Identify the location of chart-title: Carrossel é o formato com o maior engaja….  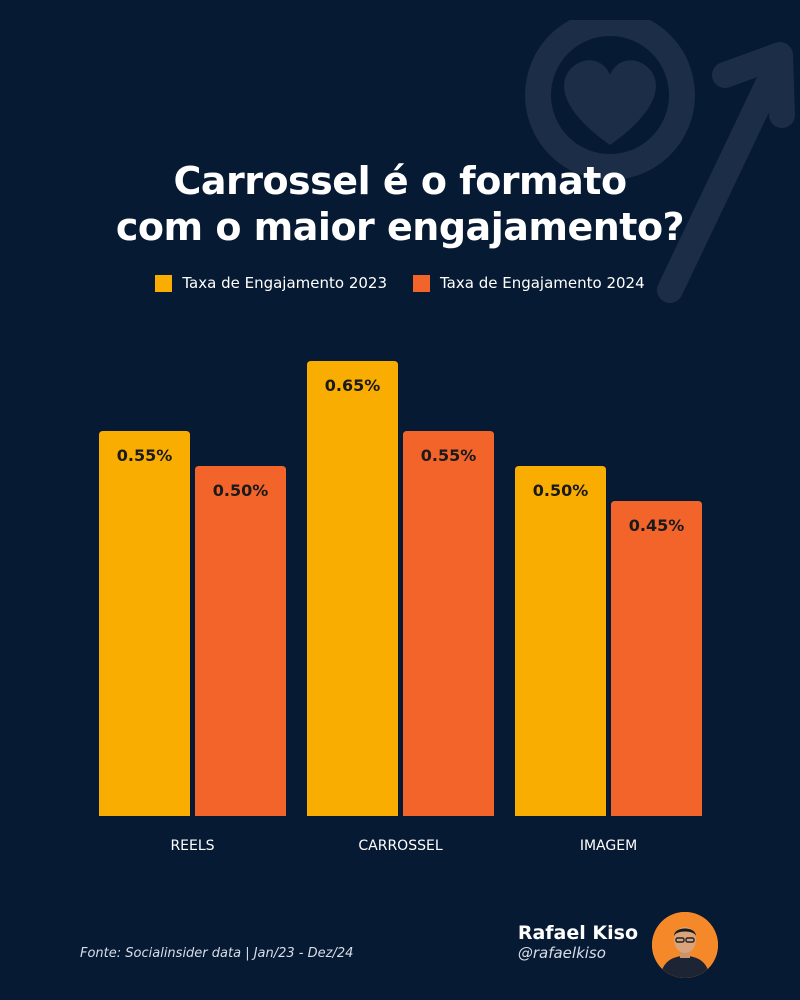
(400, 204).